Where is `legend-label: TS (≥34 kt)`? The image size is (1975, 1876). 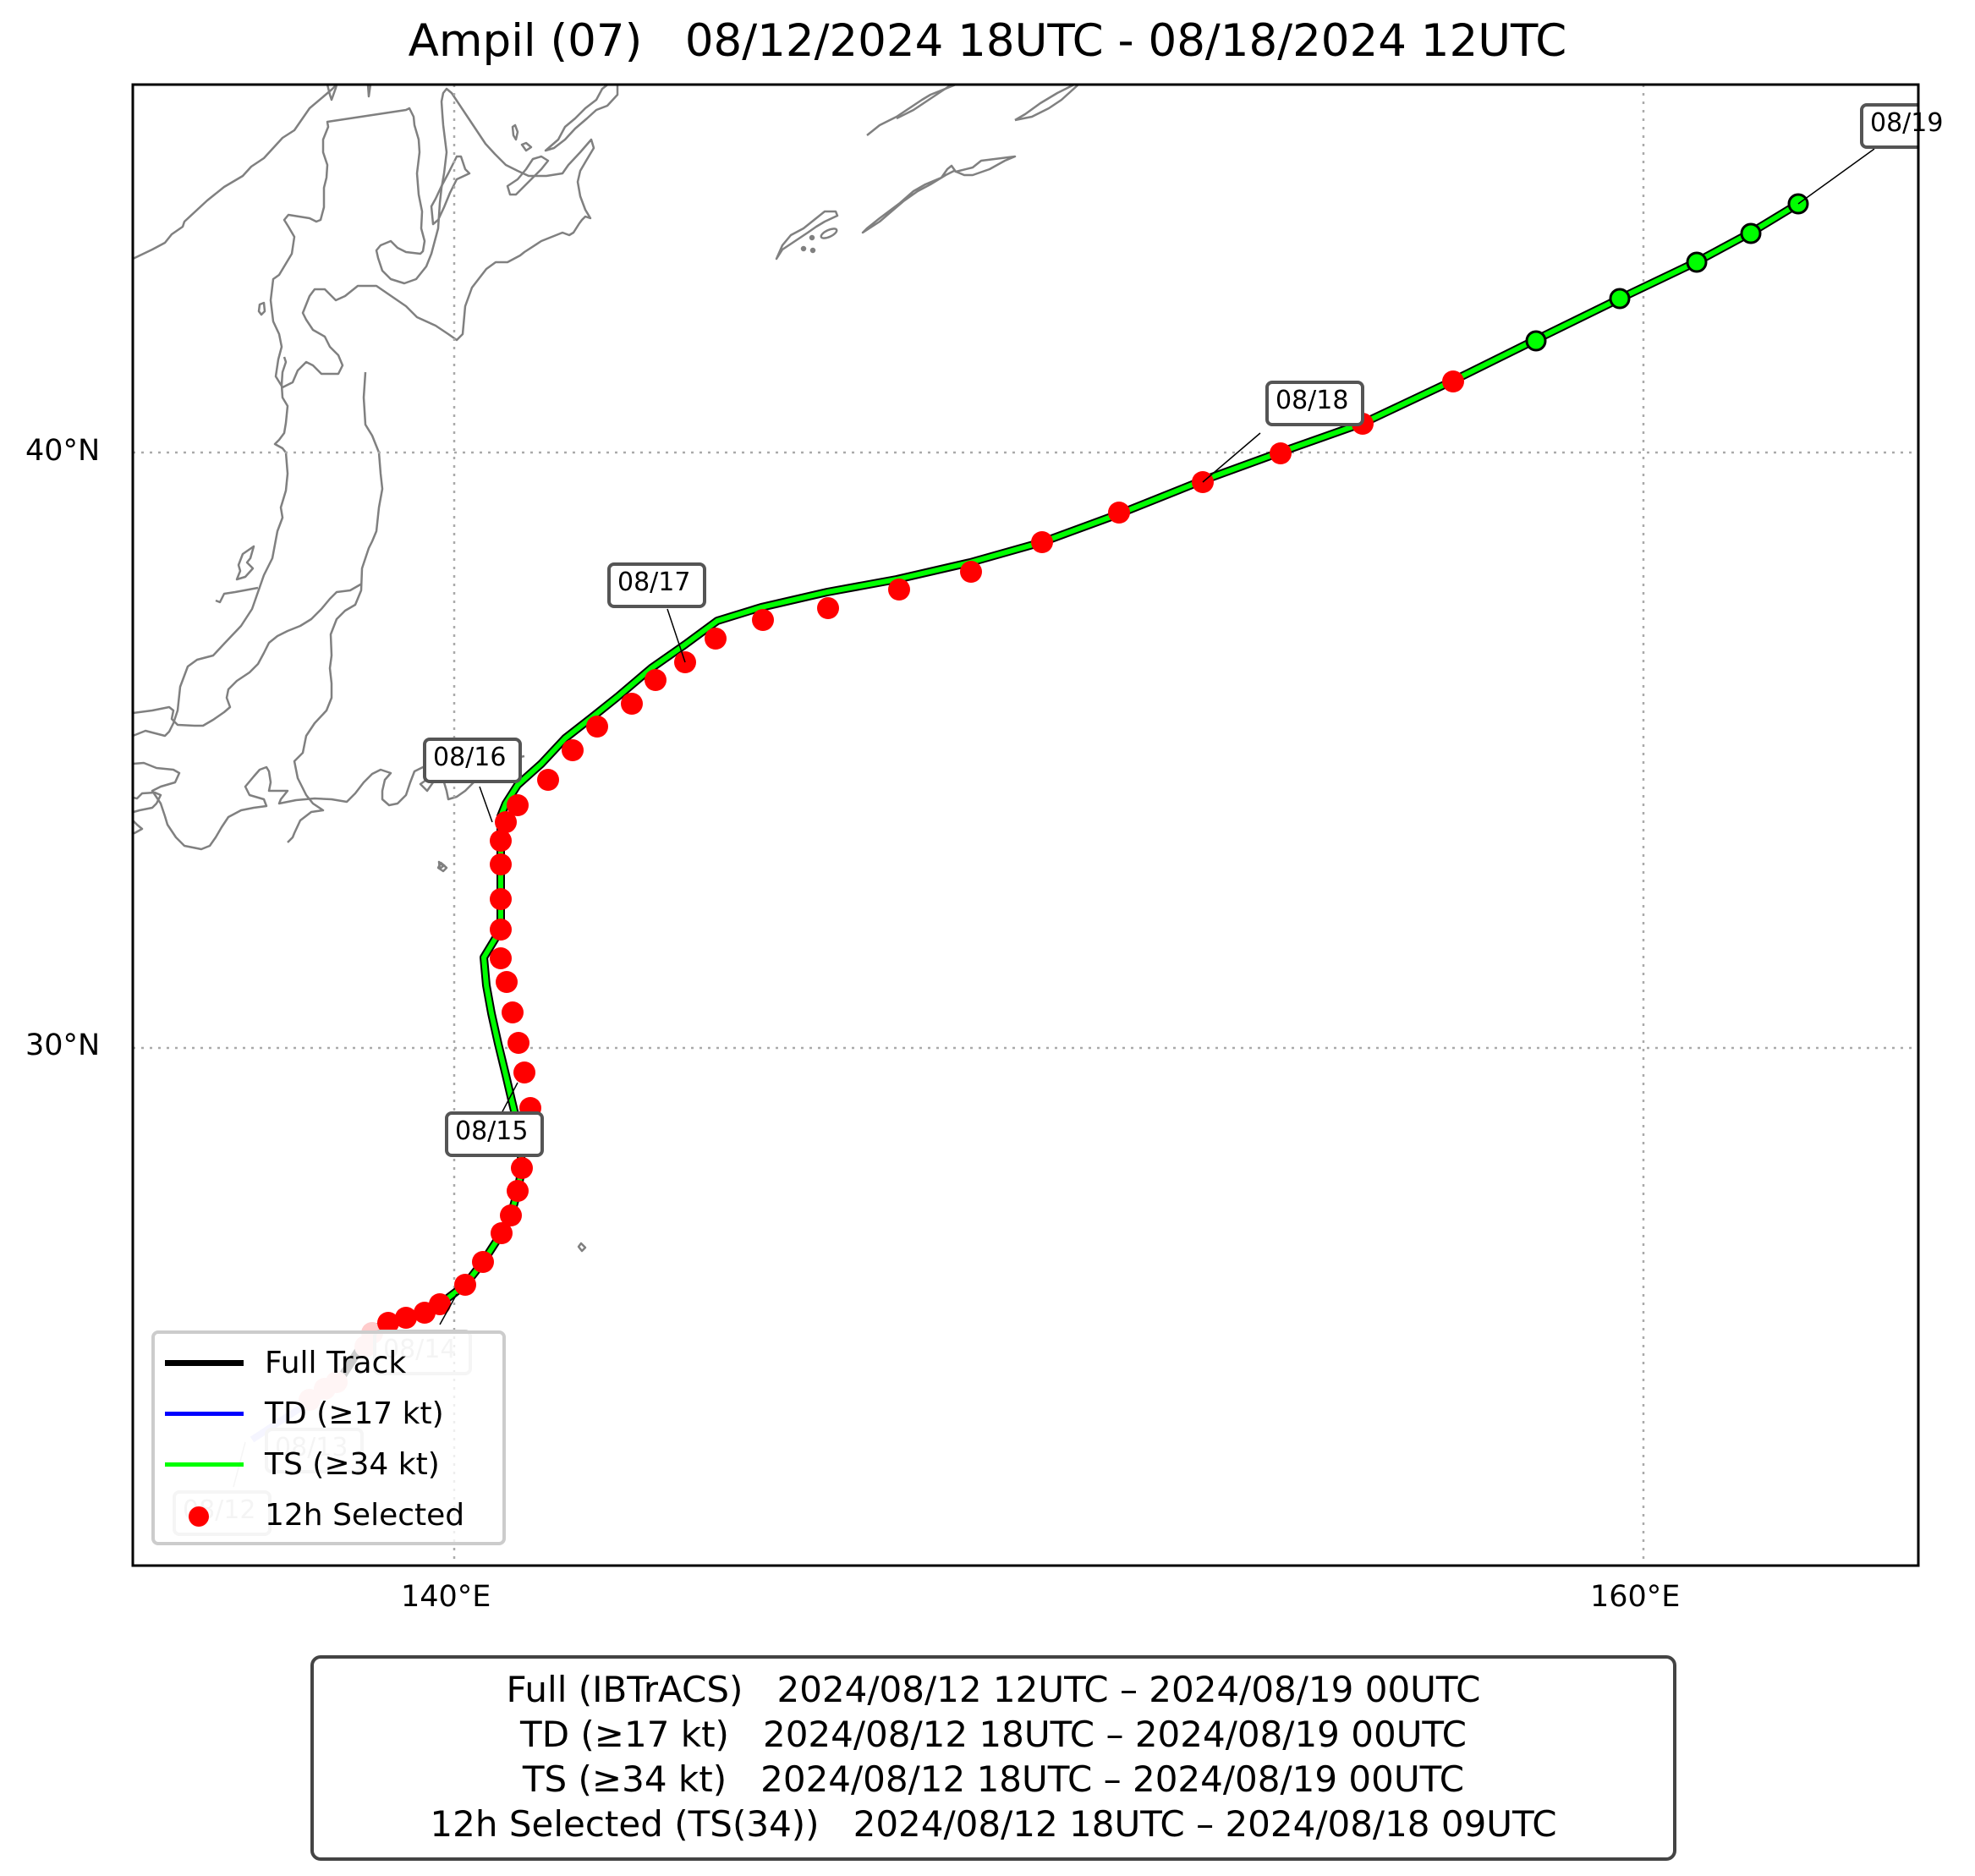 legend-label: TS (≥34 kt) is located at coordinates (352, 1465).